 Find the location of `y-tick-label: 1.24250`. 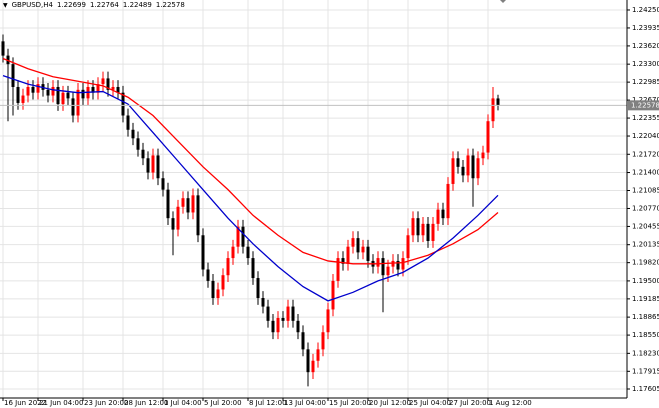

y-tick-label: 1.24250 is located at coordinates (645, 10).